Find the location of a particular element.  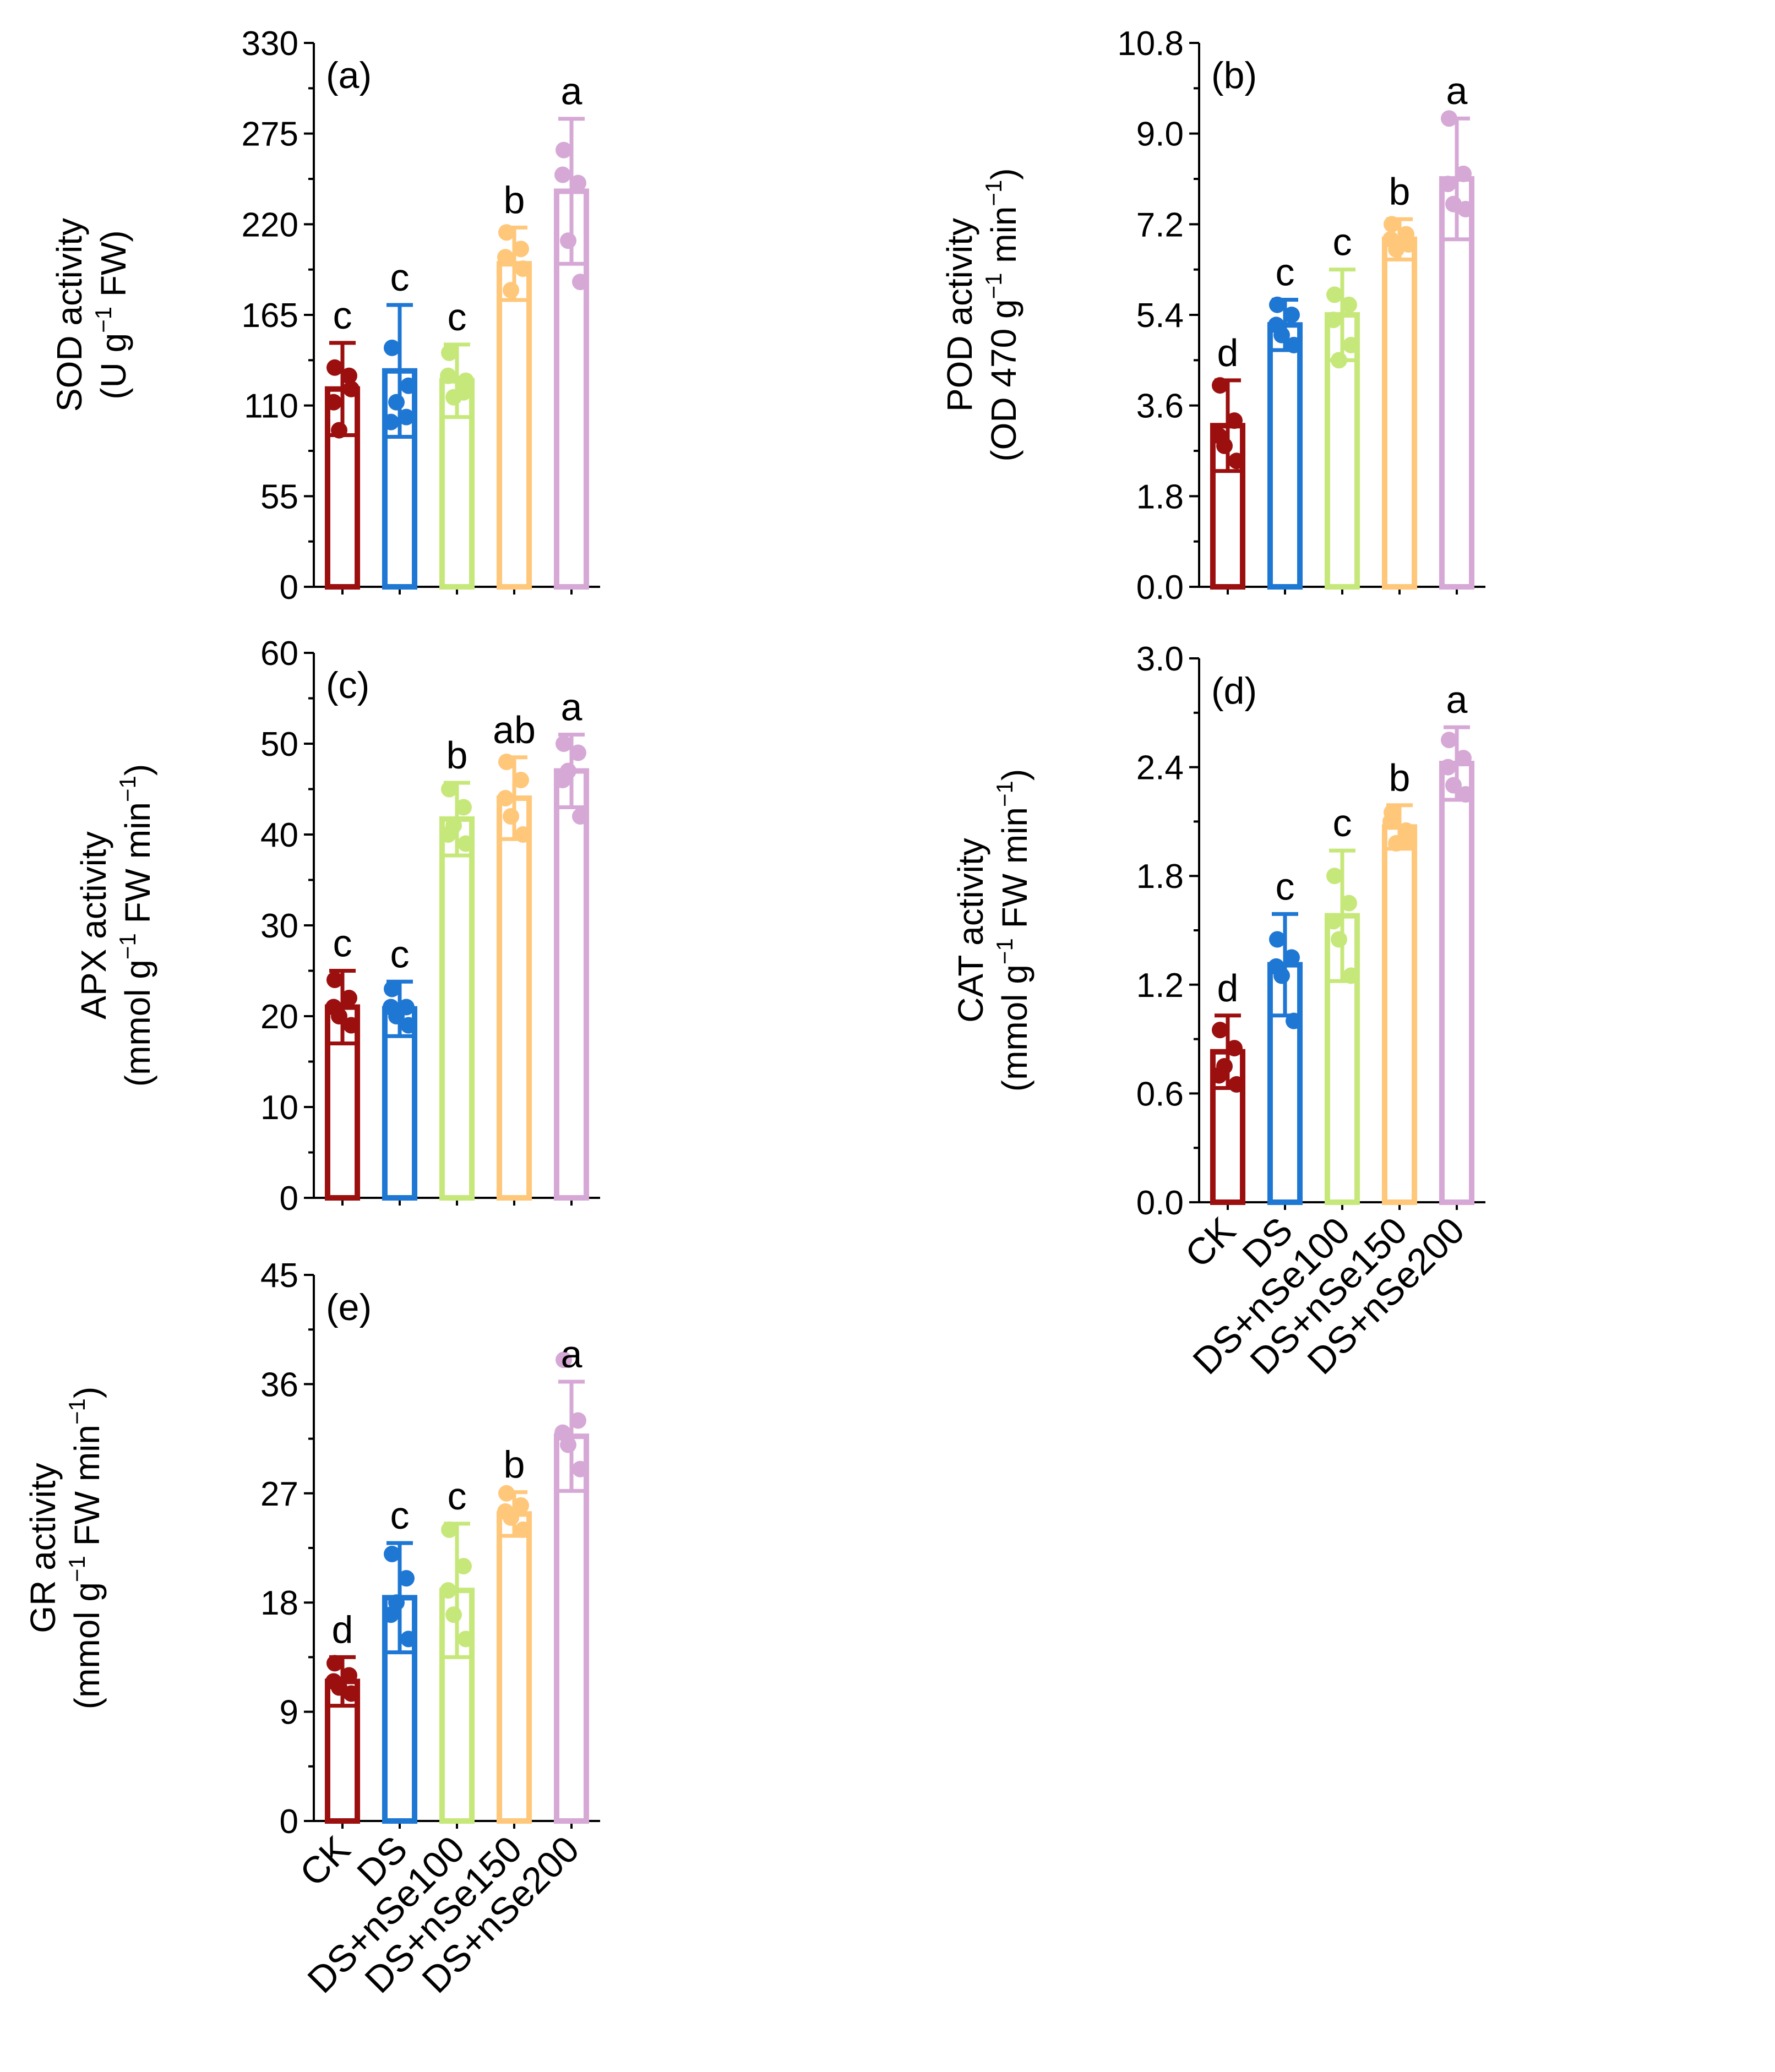

x-tick-label: CK is located at coordinates (325, 1861).